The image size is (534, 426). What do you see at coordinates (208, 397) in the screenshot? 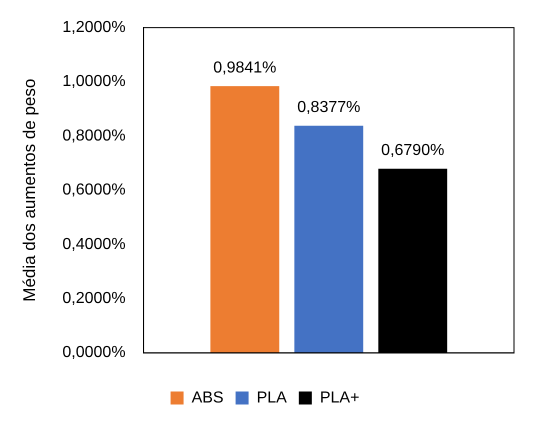
I see `legend-label: ABS` at bounding box center [208, 397].